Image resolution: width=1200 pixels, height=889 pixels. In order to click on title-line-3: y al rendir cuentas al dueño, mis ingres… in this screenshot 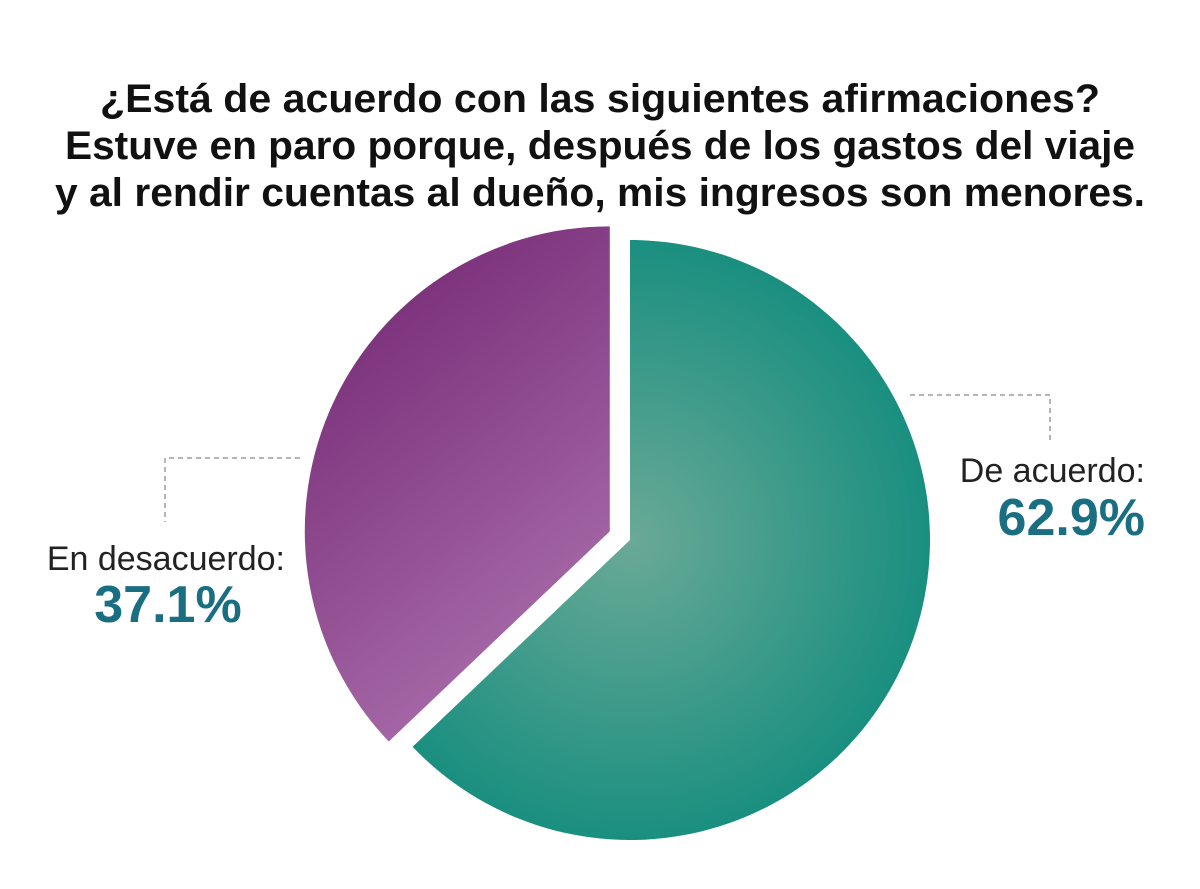, I will do `click(600, 193)`.